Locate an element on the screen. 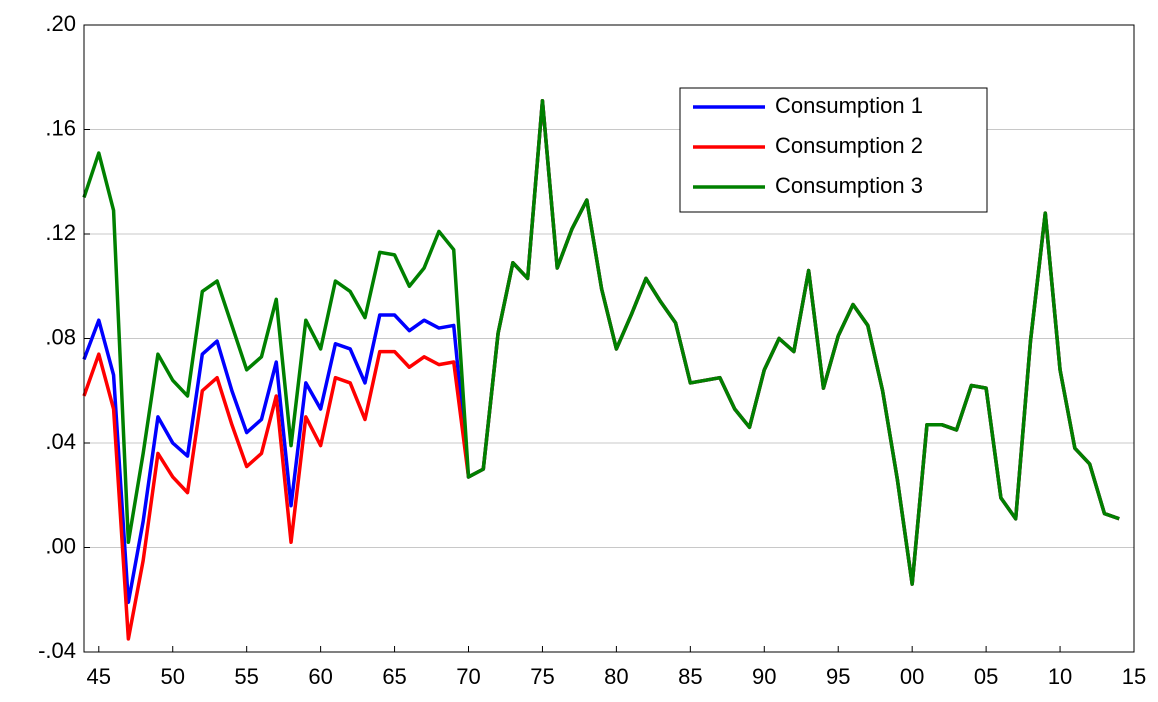  x-tick-label: 60 is located at coordinates (320, 676).